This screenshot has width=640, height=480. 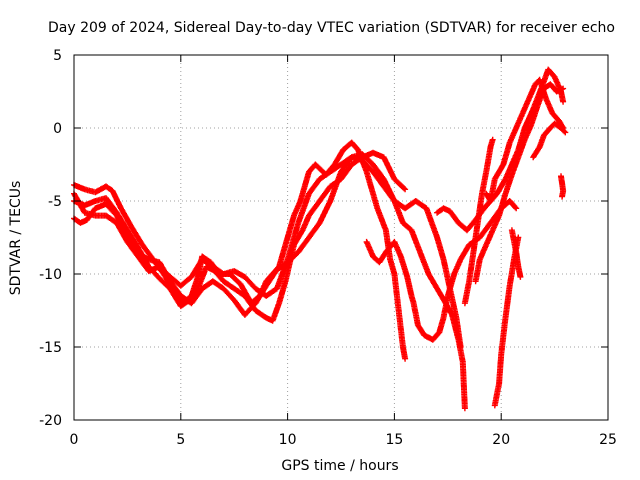 I want to click on x-tick-label: 15, so click(x=394, y=440).